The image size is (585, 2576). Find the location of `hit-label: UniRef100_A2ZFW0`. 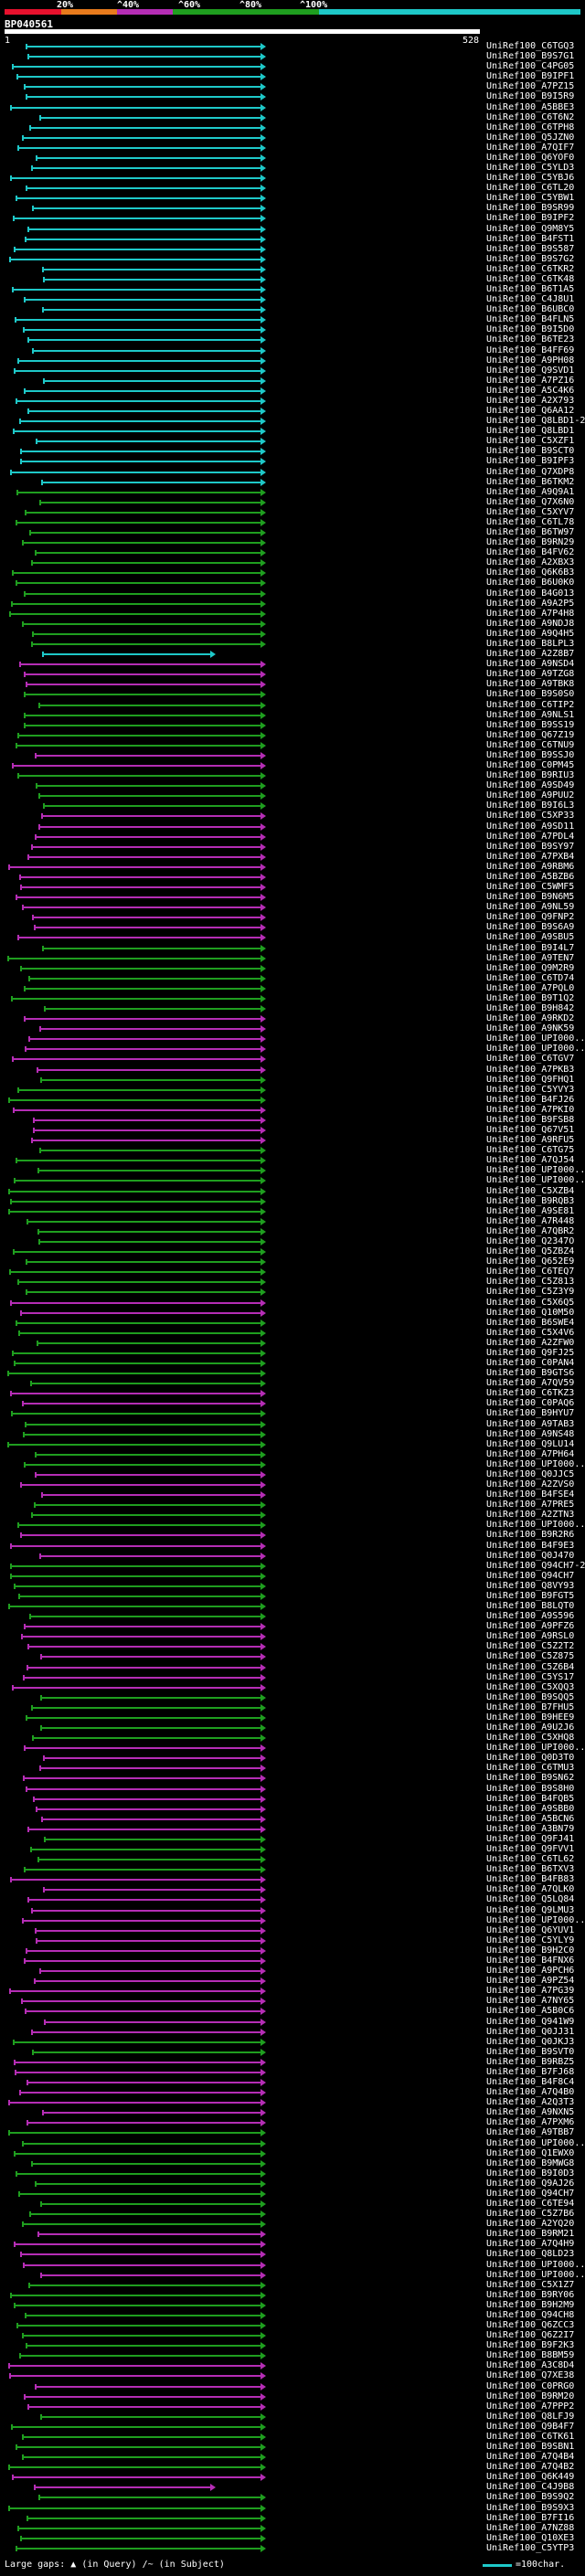

hit-label: UniRef100_A2ZFW0 is located at coordinates (531, 1343).